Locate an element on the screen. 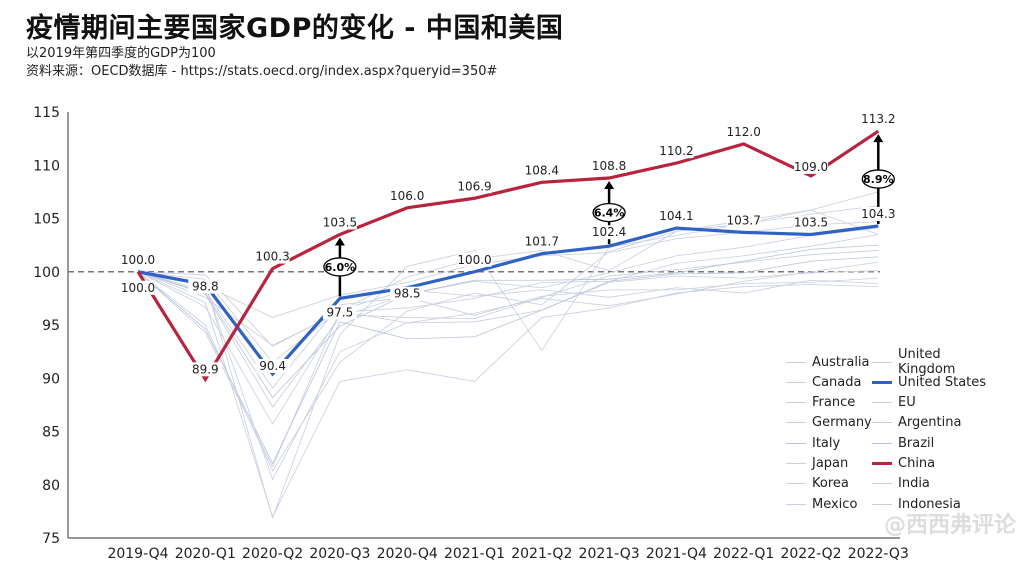 The width and height of the screenshot is (1024, 578). y-tick-label: 85 is located at coordinates (51, 433).